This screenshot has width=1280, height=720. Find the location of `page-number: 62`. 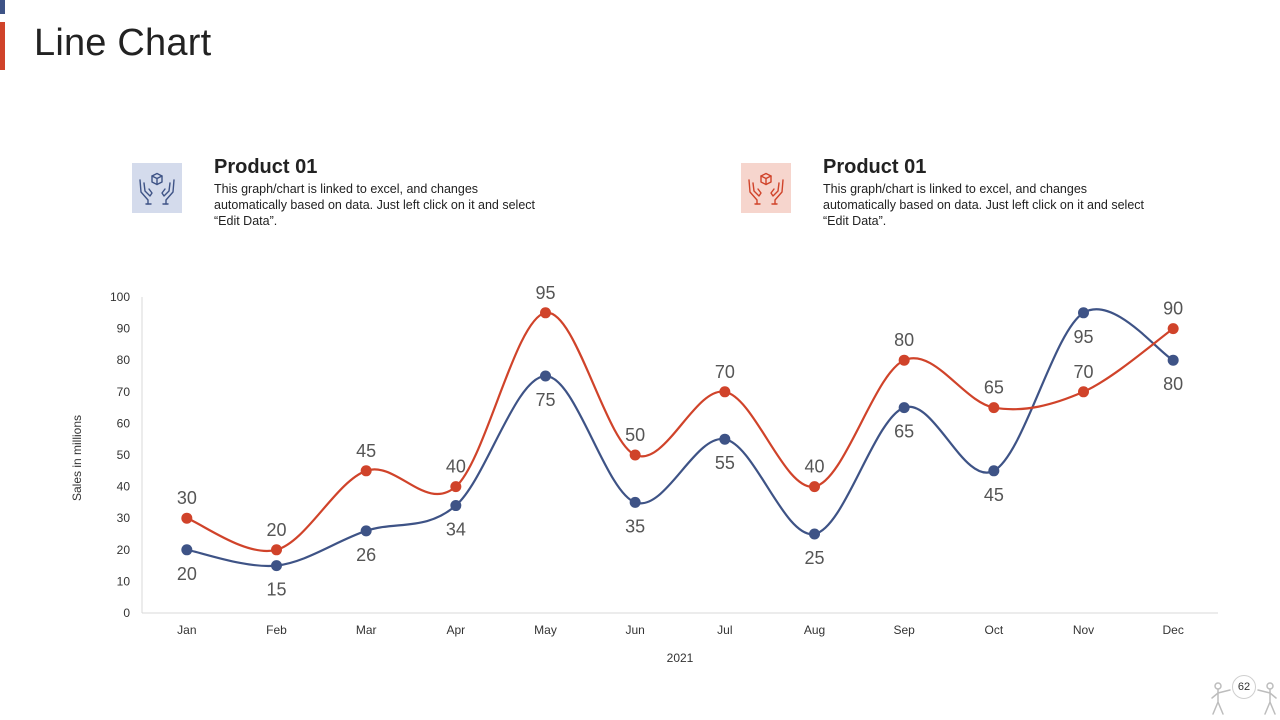

page-number: 62 is located at coordinates (1244, 687).